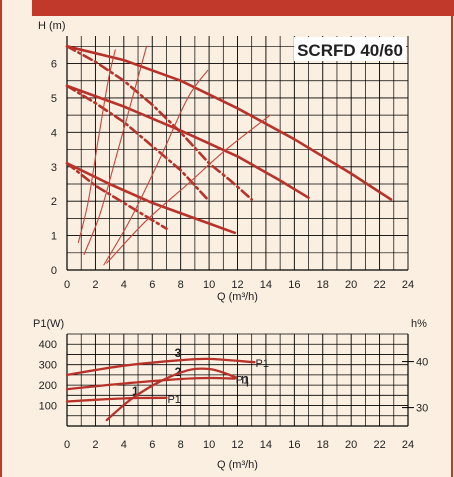  I want to click on y-tick-label: 2, so click(54, 202).